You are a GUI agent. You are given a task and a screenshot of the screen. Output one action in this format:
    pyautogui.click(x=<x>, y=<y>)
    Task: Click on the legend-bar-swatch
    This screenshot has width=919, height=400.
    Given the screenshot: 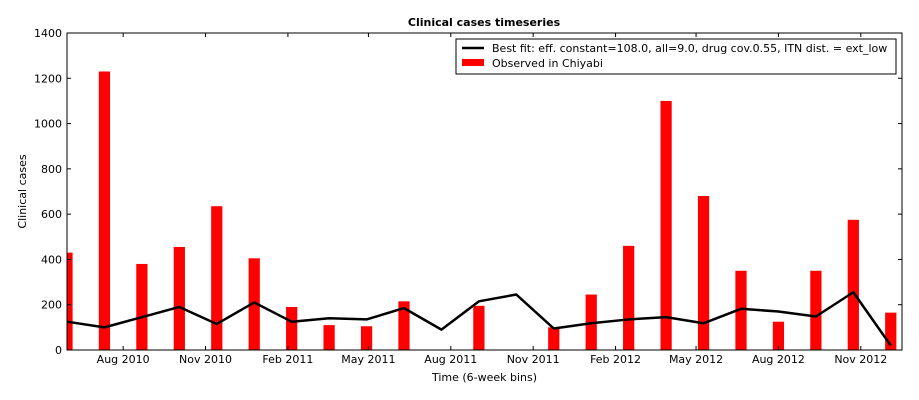 What is the action you would take?
    pyautogui.click(x=473, y=62)
    